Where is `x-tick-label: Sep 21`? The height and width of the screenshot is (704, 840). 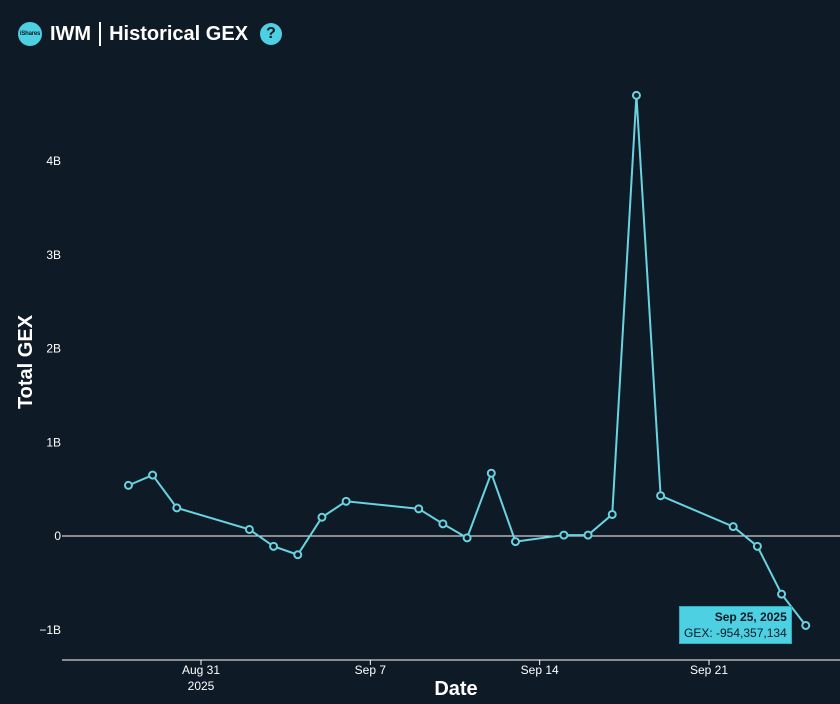
x-tick-label: Sep 21 is located at coordinates (709, 670).